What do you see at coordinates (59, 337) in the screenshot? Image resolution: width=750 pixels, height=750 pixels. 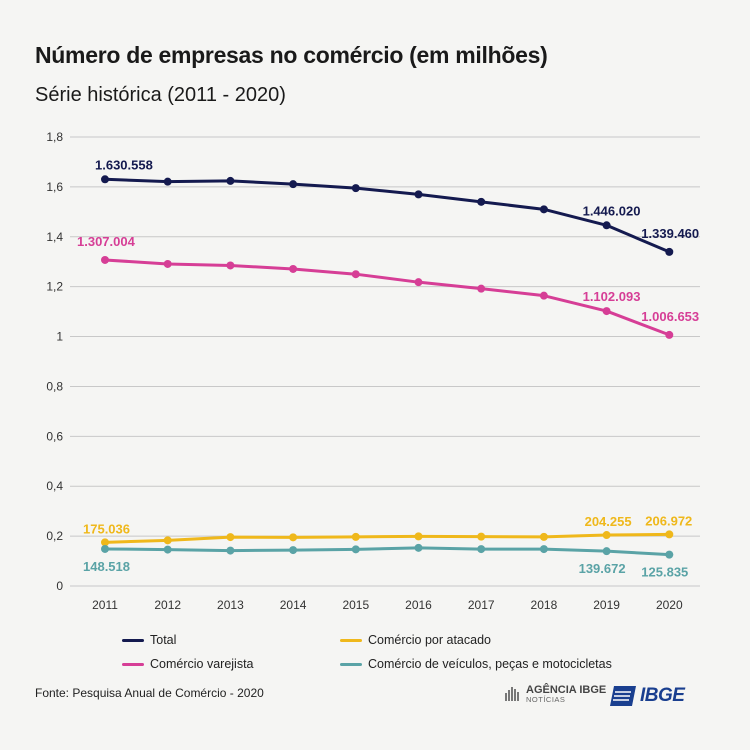 I see `y-tick-label: 1` at bounding box center [59, 337].